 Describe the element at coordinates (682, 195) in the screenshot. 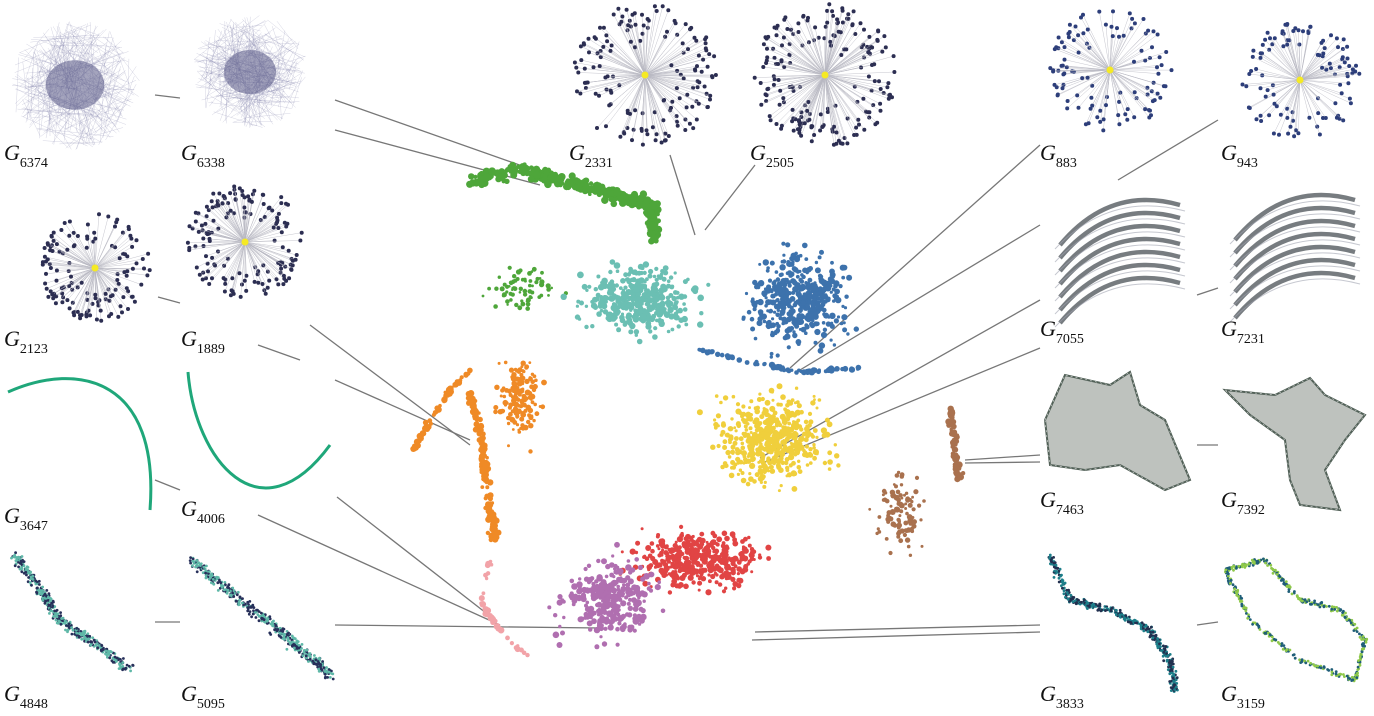

I see `connector-line` at that location.